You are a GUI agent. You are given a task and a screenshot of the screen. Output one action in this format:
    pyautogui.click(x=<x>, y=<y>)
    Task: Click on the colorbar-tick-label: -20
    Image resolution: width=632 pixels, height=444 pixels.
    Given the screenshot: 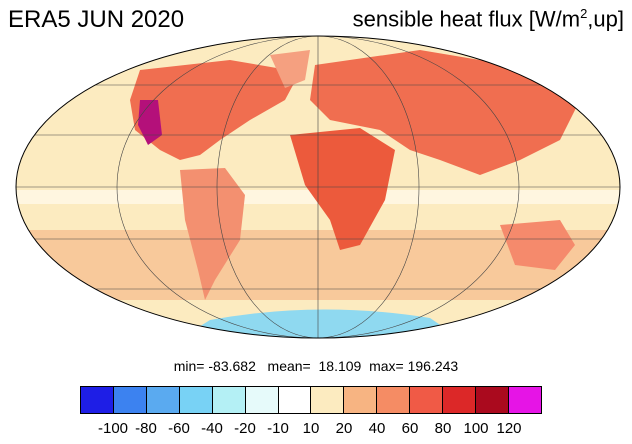 What is the action you would take?
    pyautogui.click(x=245, y=428)
    